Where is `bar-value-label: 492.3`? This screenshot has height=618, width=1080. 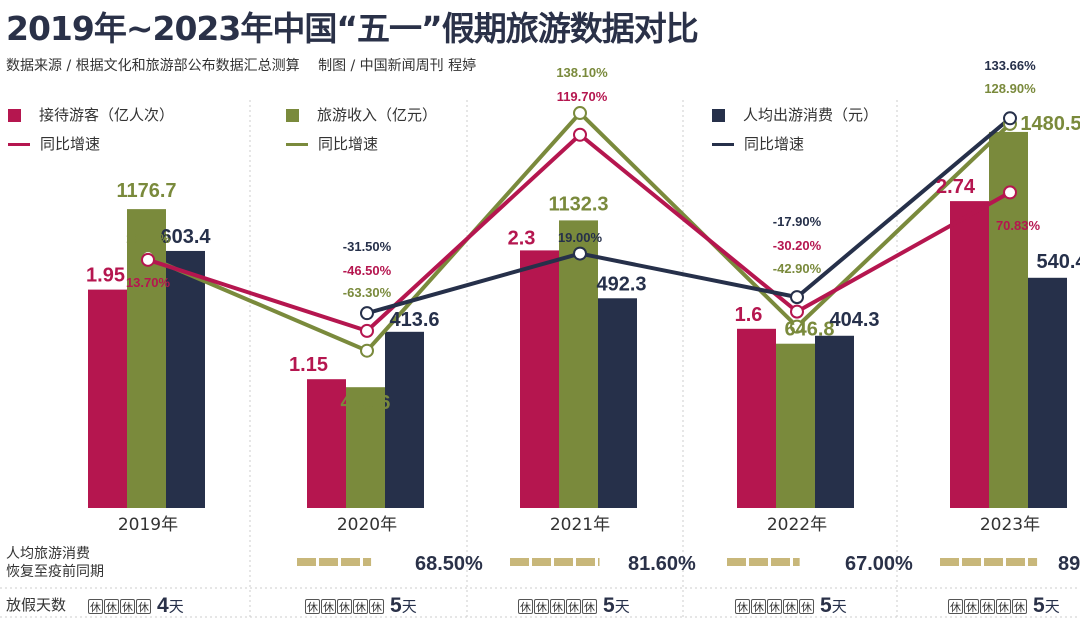
bar-value-label: 492.3 is located at coordinates (621, 284).